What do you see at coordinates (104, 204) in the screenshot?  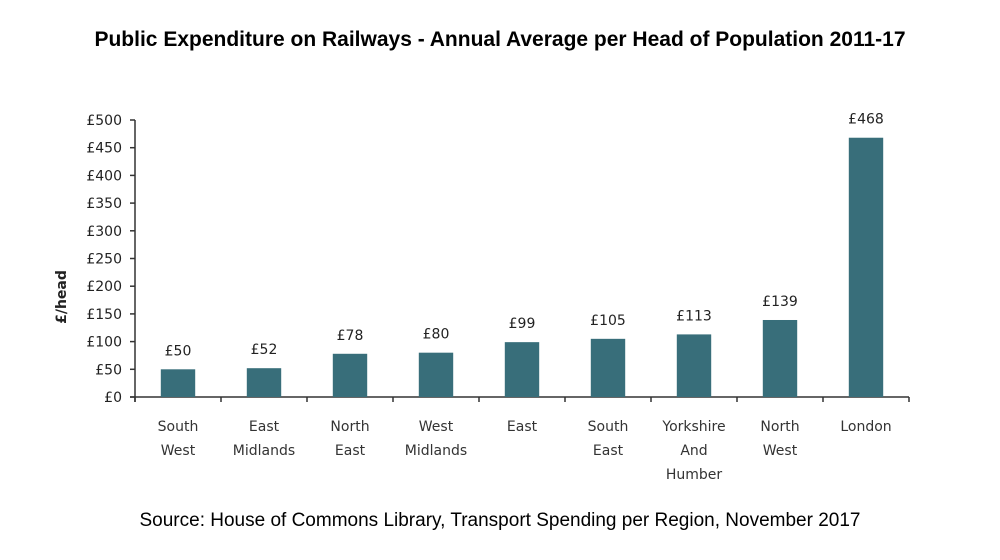 I see `y-tick-label: £350` at bounding box center [104, 204].